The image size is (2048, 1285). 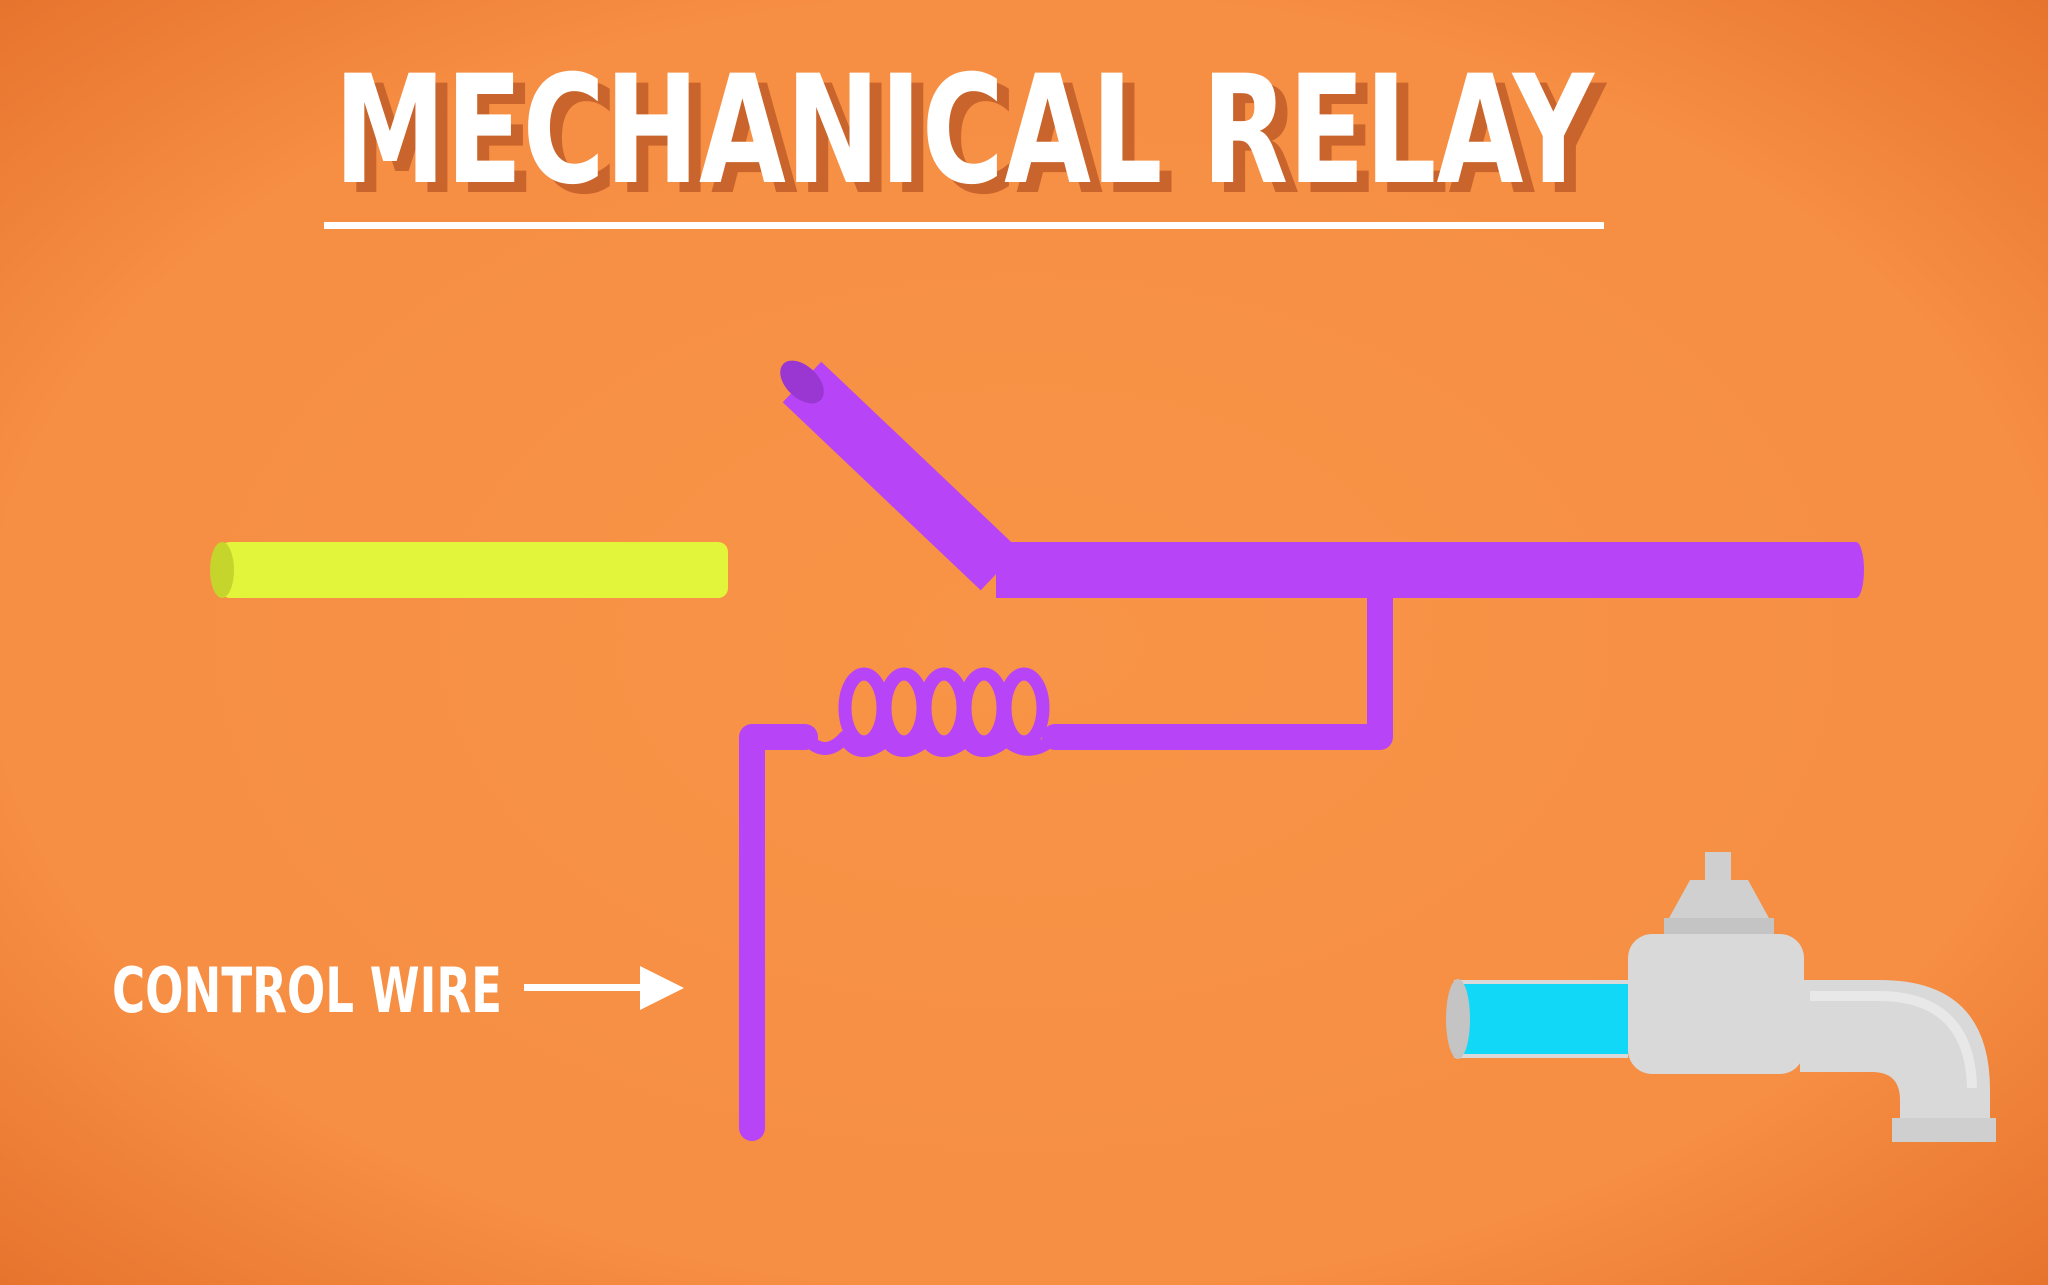 I want to click on arrow-right-icon, so click(x=604, y=988).